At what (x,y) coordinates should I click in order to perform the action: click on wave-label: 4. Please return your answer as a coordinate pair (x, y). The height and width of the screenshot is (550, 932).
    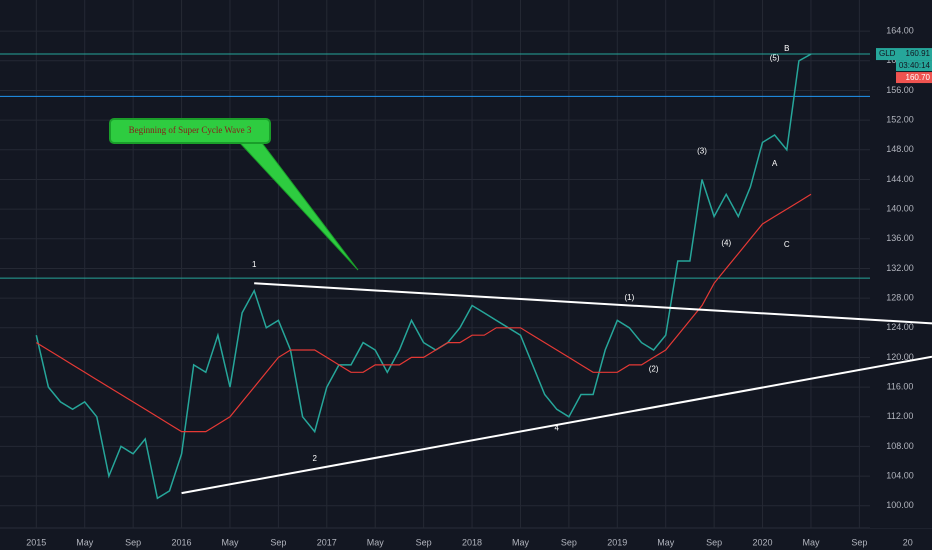
    Looking at the image, I should click on (557, 428).